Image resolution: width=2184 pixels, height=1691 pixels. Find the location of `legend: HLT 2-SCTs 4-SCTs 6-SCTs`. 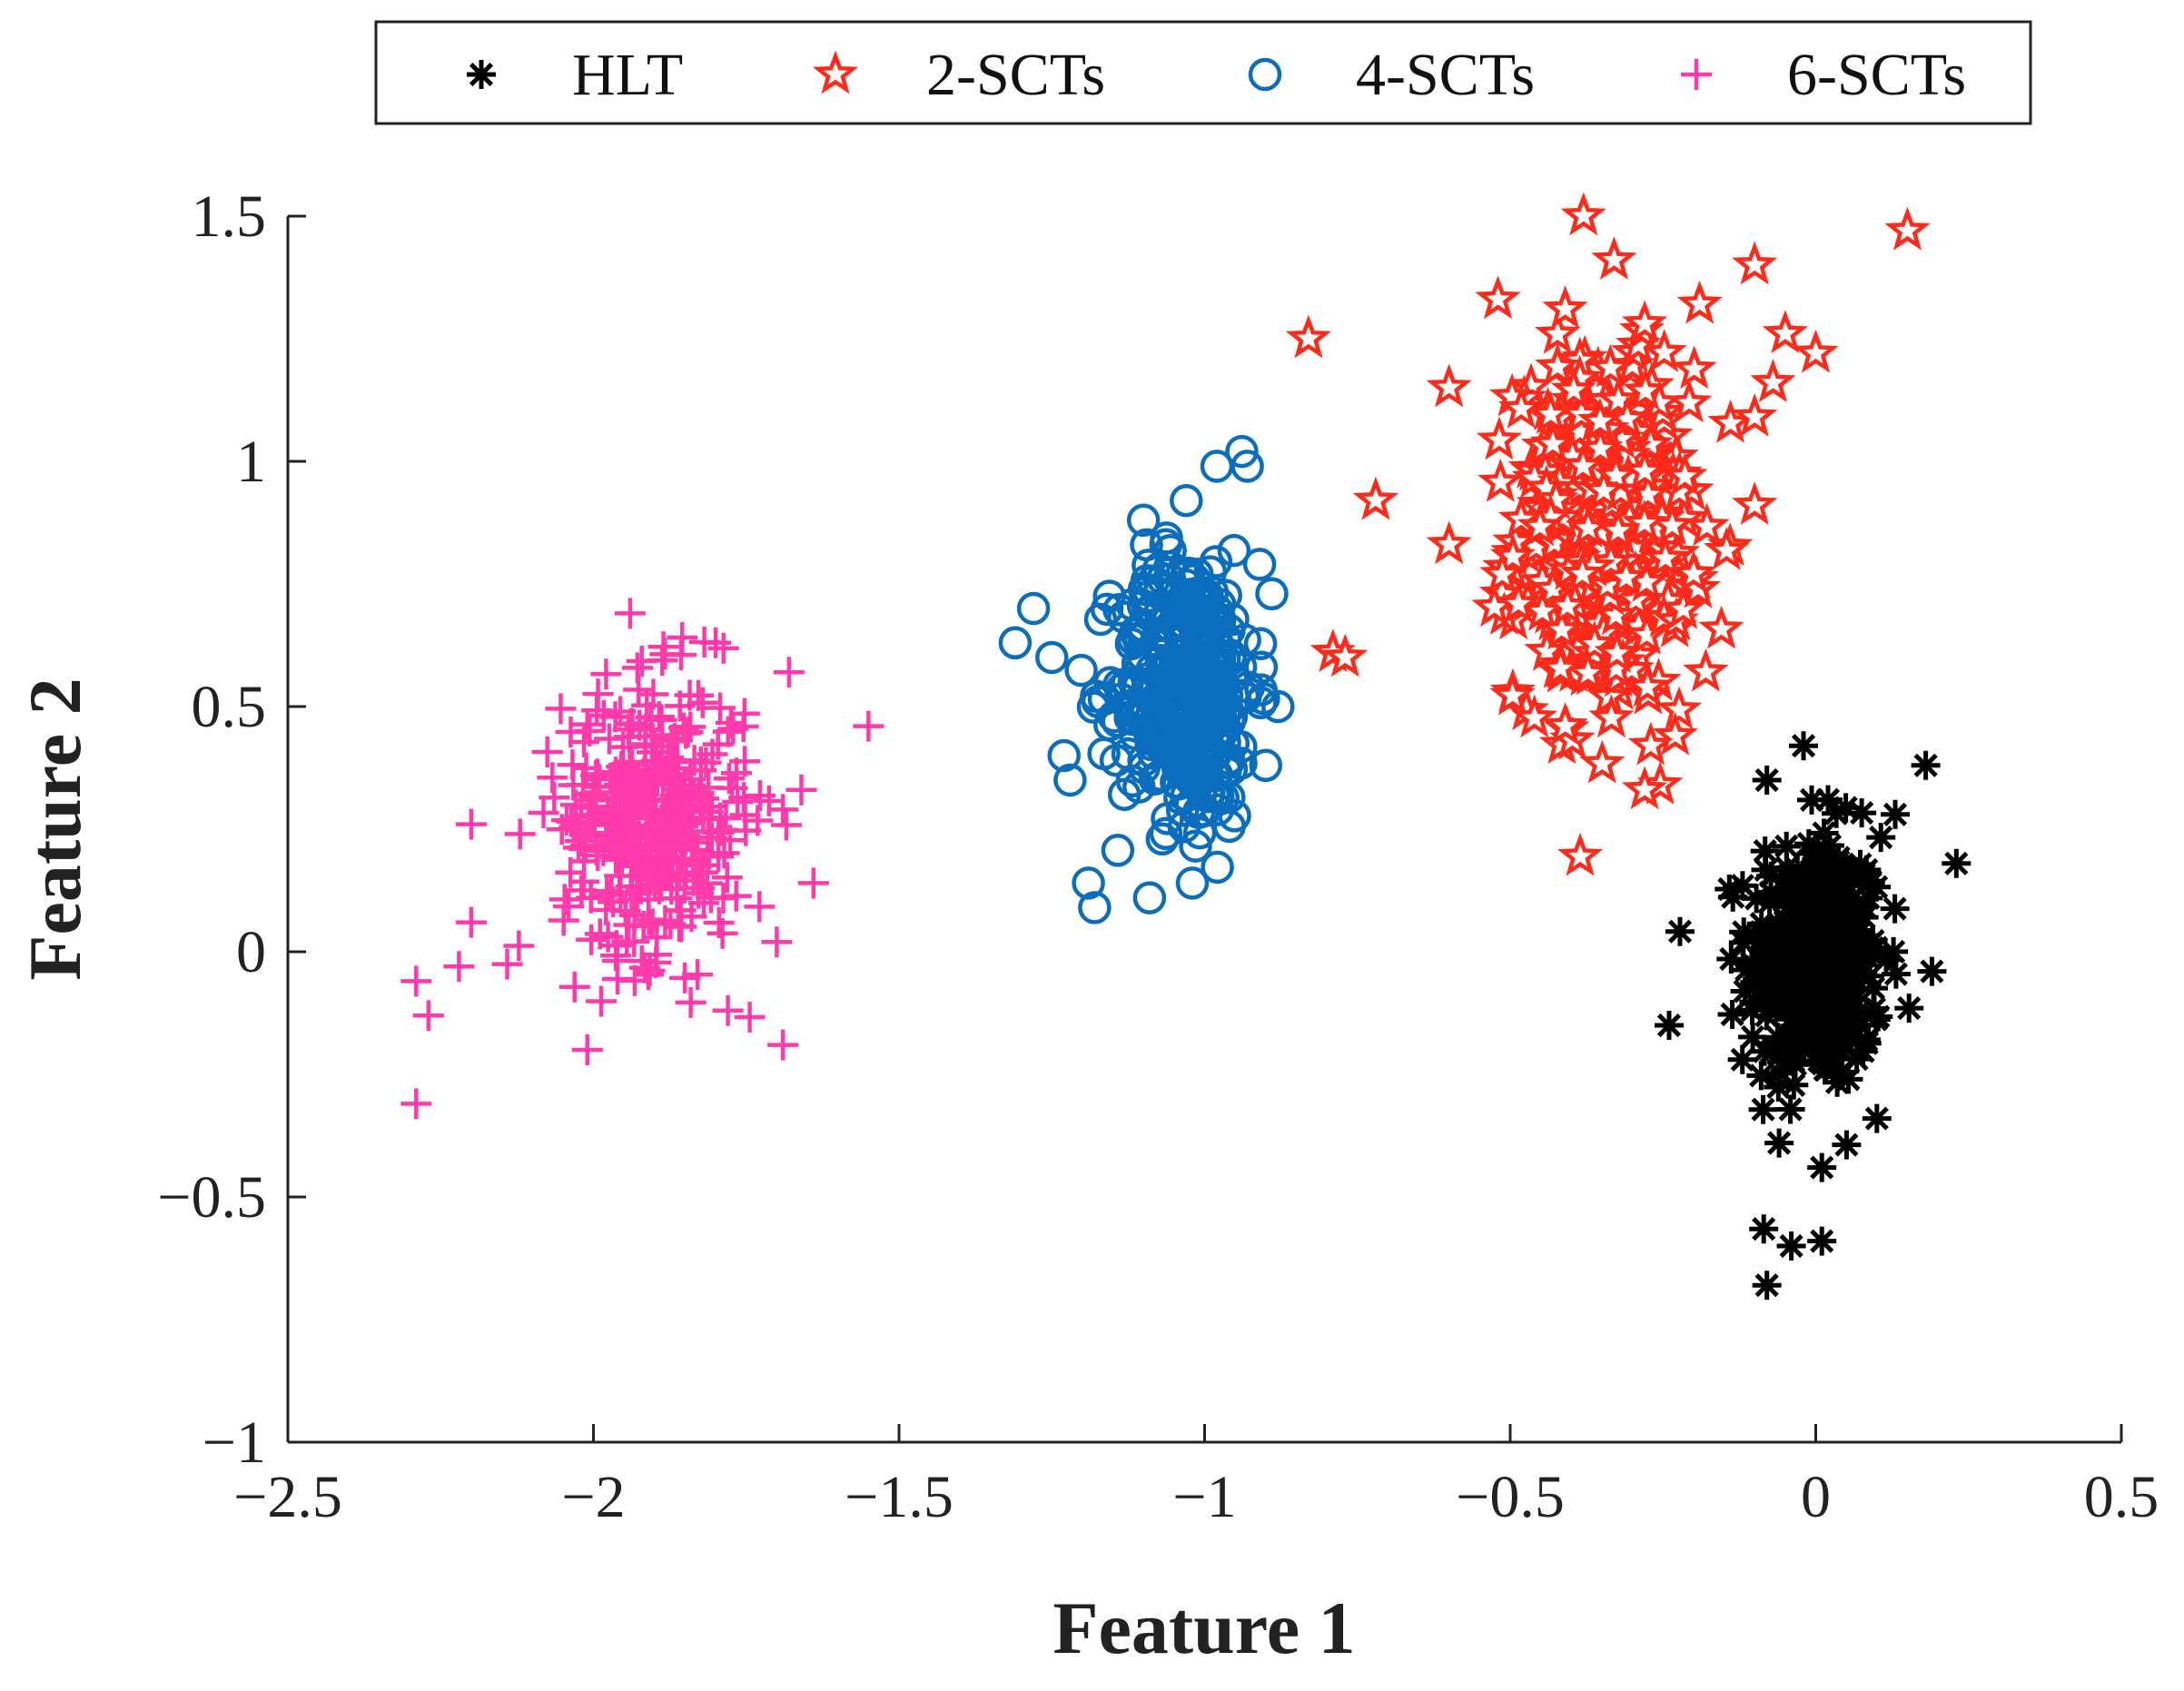

legend: HLT 2-SCTs 4-SCTs 6-SCTs is located at coordinates (1203, 72).